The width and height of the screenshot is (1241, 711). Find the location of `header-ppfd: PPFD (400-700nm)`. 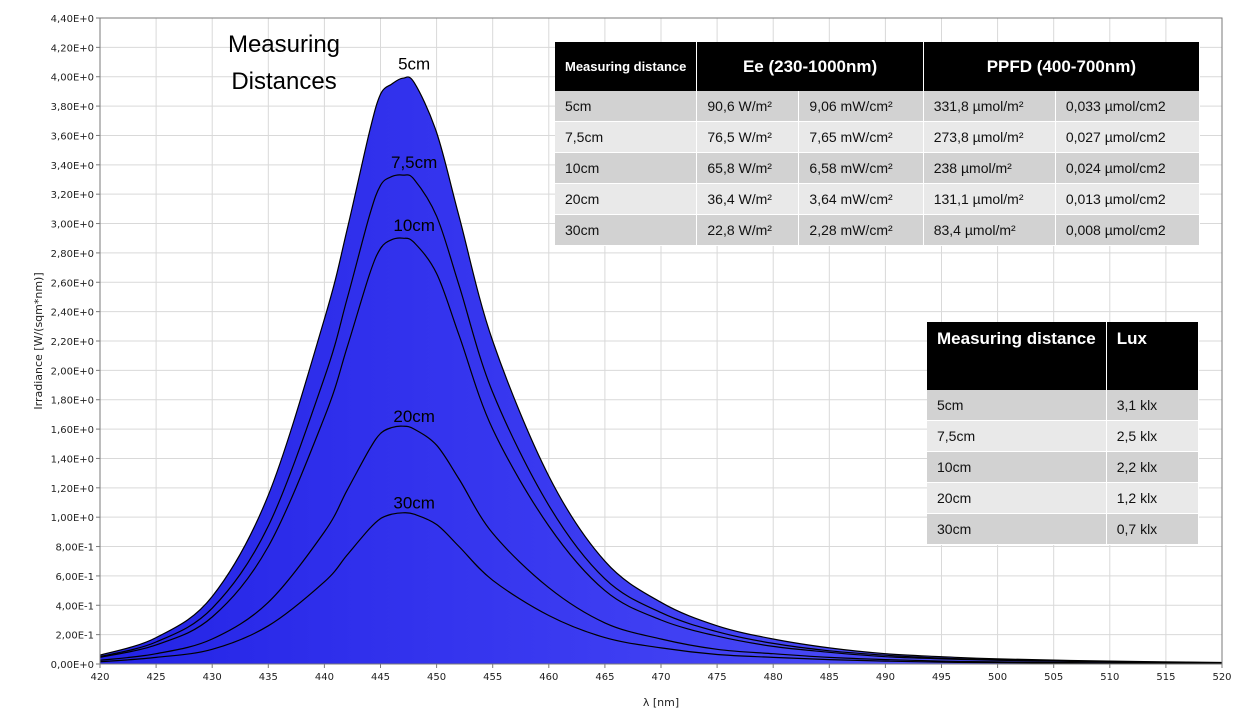

header-ppfd: PPFD (400-700nm) is located at coordinates (1062, 66).